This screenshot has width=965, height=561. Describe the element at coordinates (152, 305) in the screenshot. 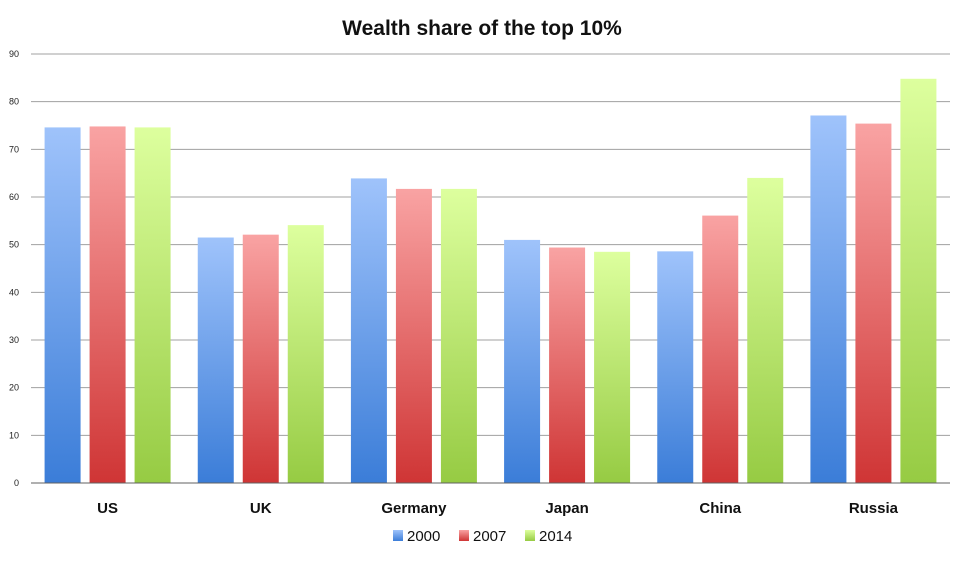

I see `bar-us-2014` at that location.